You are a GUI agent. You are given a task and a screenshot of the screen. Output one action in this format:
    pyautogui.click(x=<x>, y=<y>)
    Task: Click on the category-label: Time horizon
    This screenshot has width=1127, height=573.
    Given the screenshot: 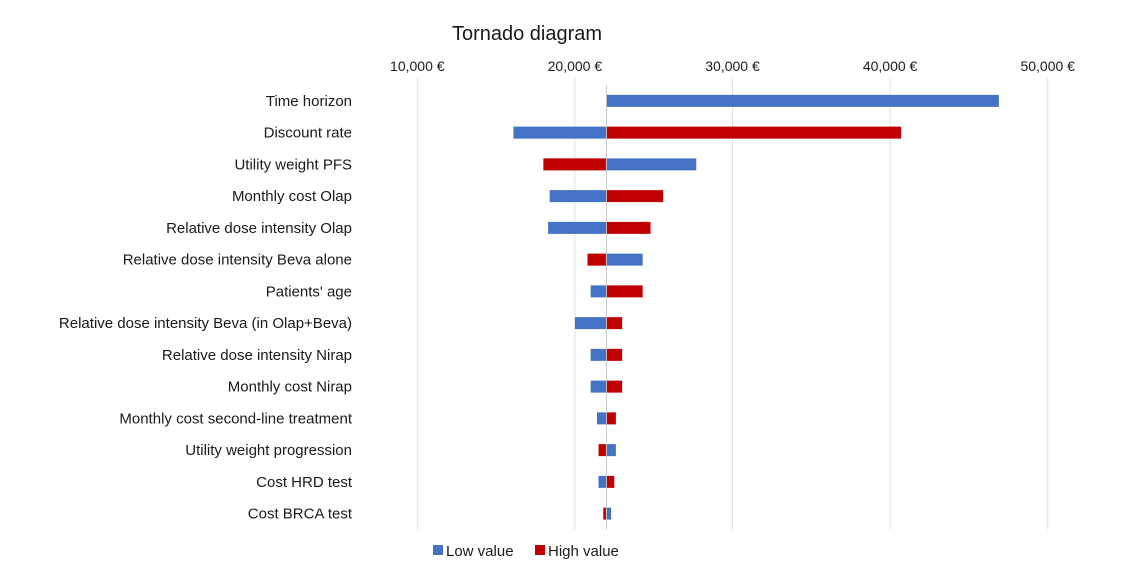 What is the action you would take?
    pyautogui.click(x=309, y=101)
    